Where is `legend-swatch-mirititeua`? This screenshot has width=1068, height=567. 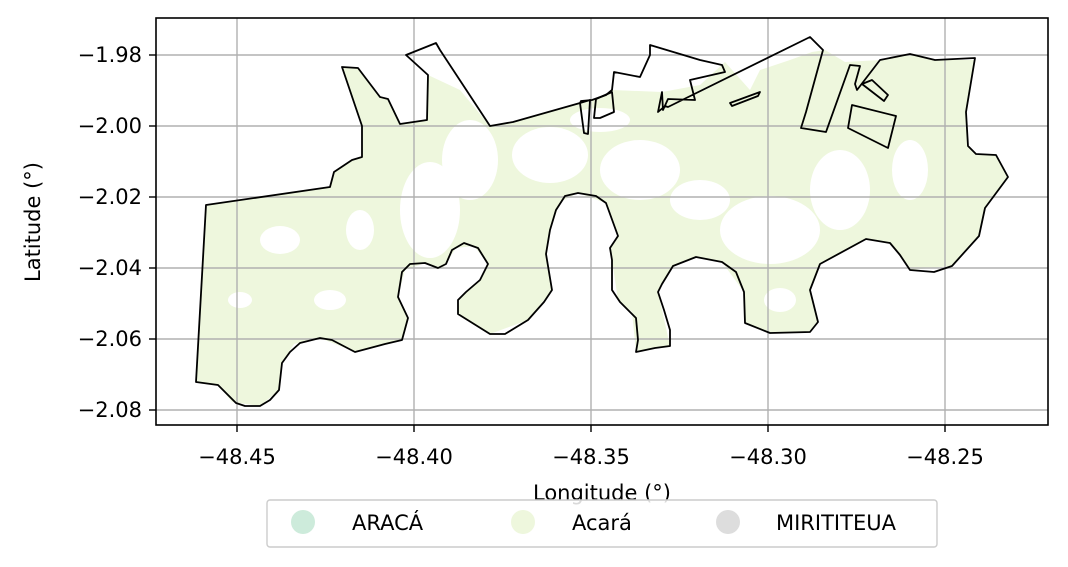 legend-swatch-mirititeua is located at coordinates (728, 522).